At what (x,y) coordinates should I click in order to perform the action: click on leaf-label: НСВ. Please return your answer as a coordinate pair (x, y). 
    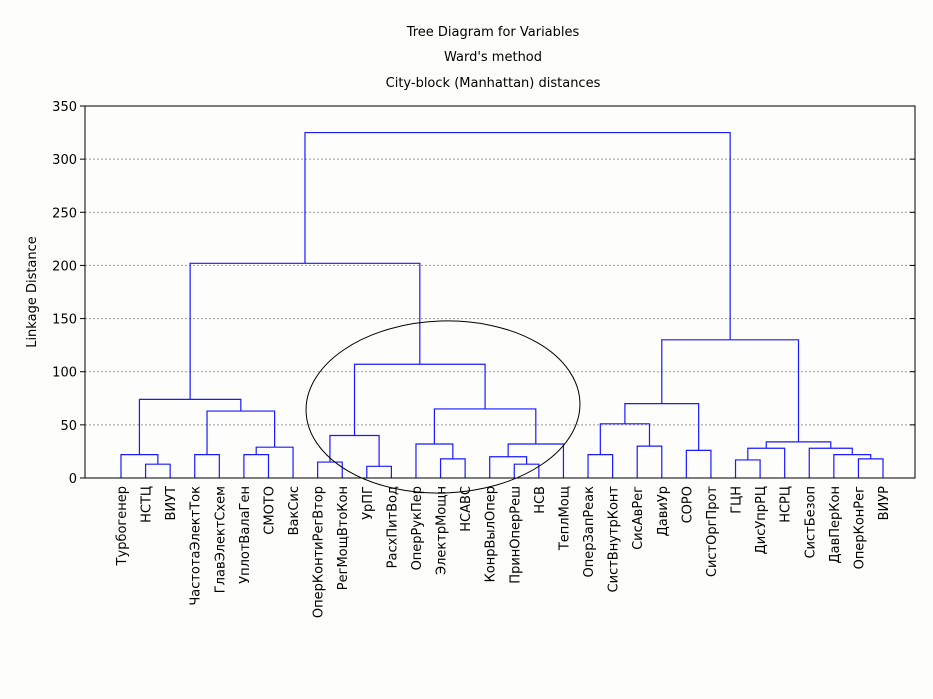
    Looking at the image, I should click on (540, 500).